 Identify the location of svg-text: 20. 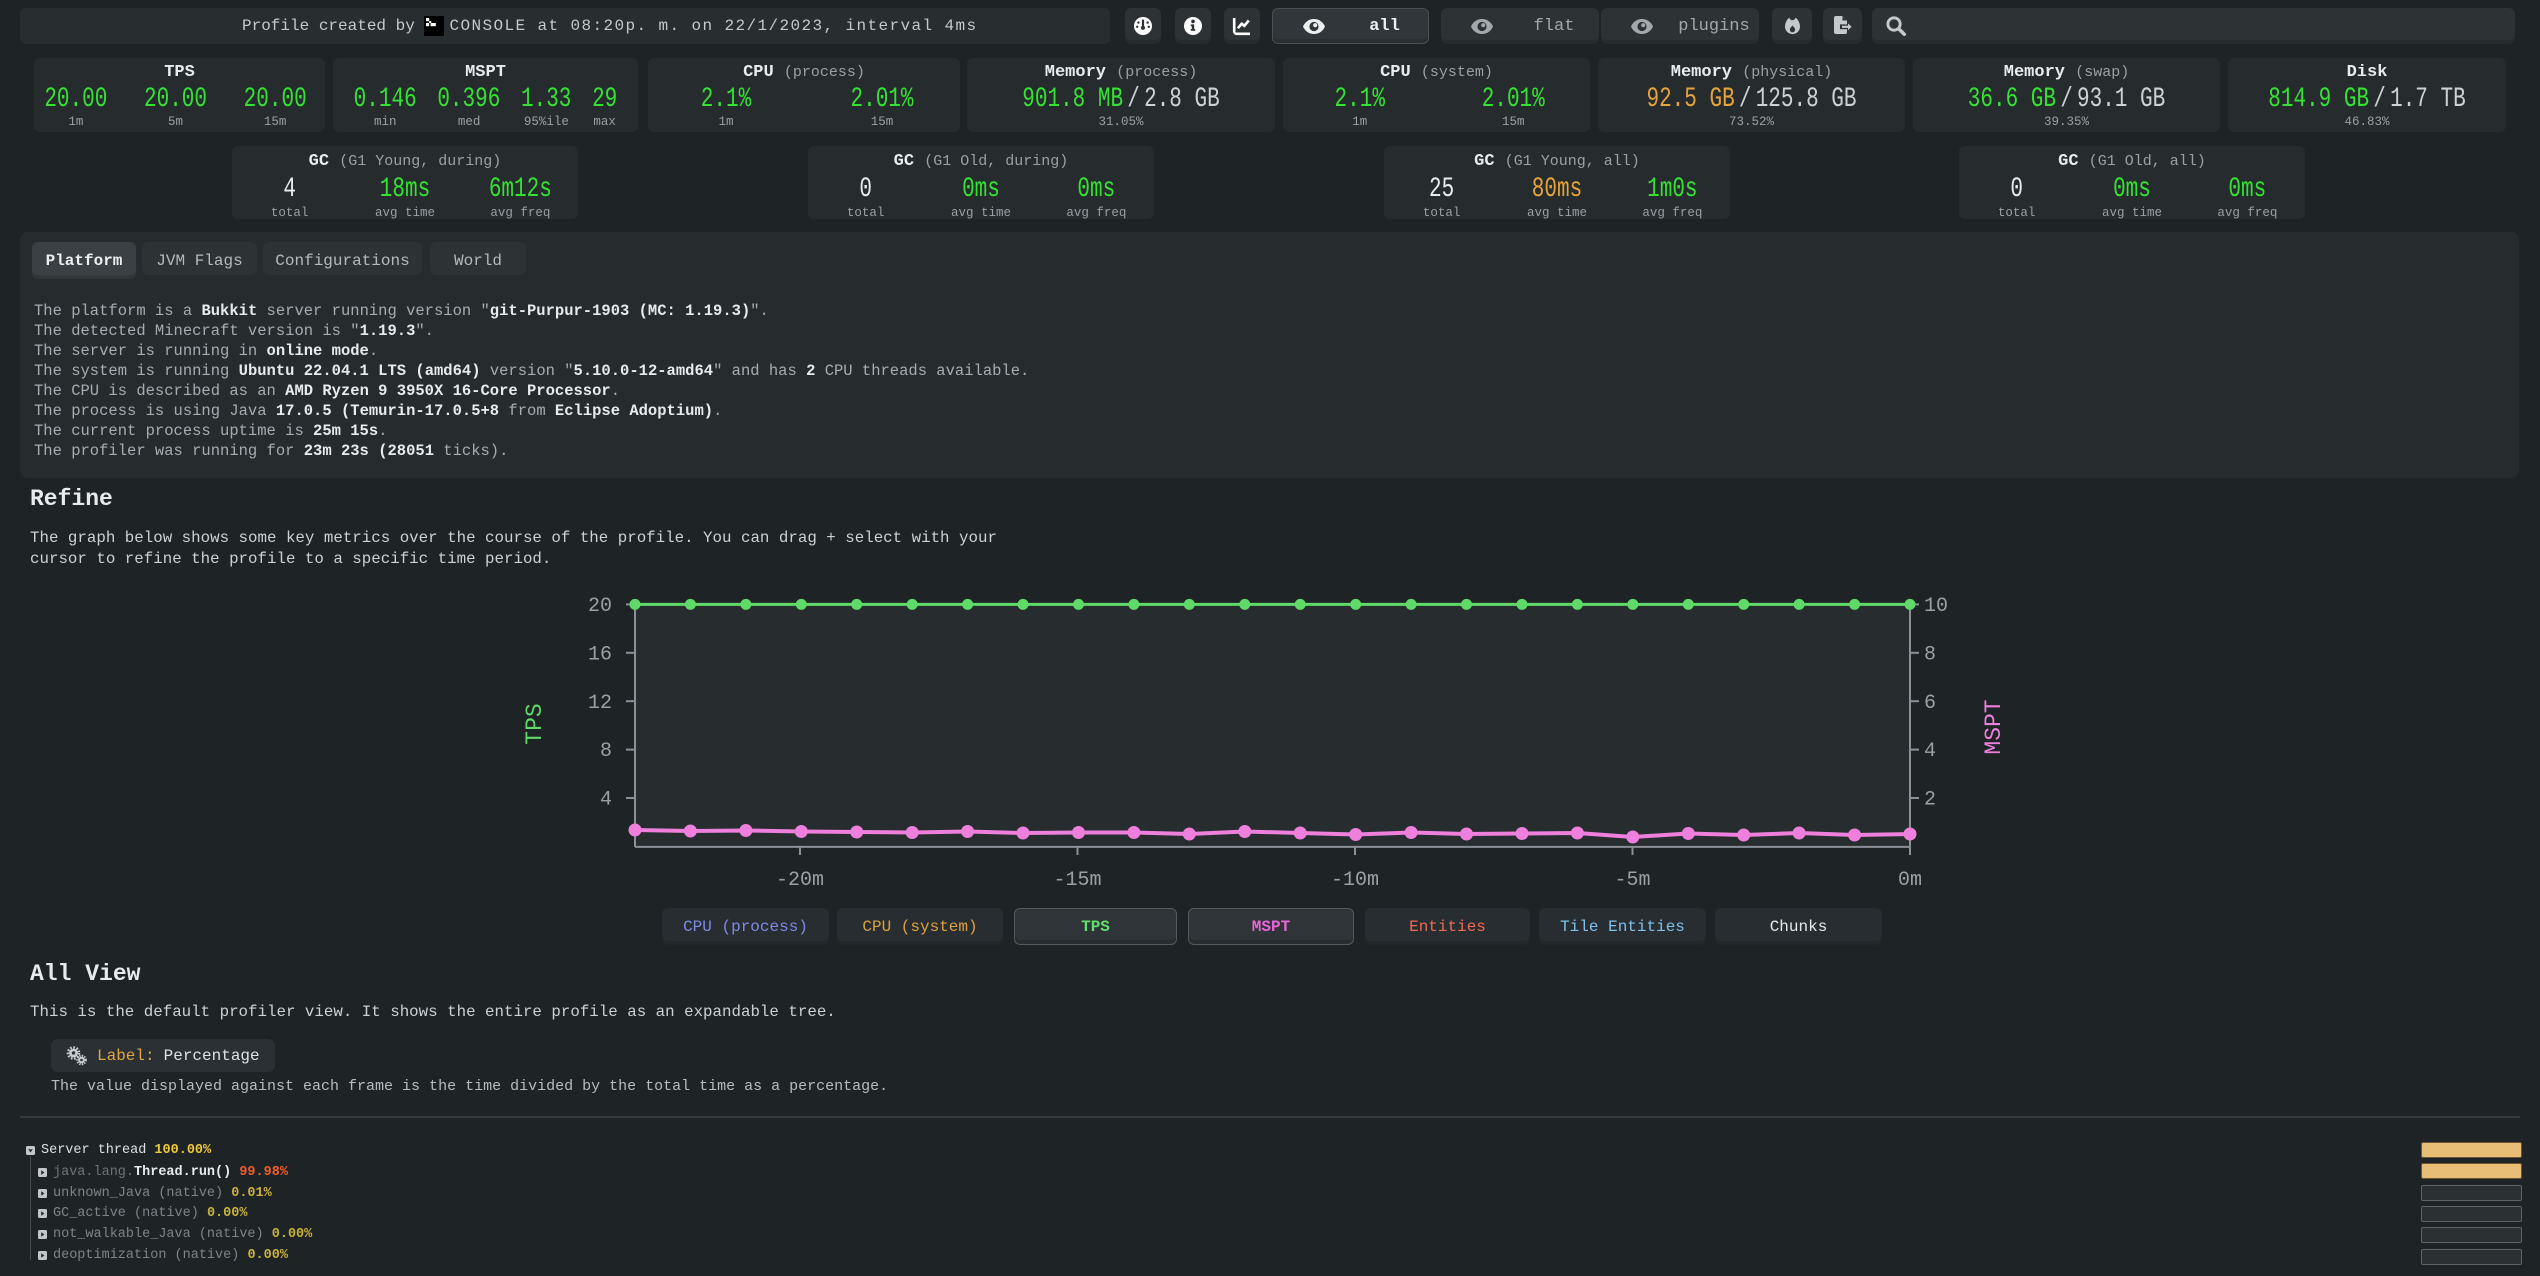
(600, 606).